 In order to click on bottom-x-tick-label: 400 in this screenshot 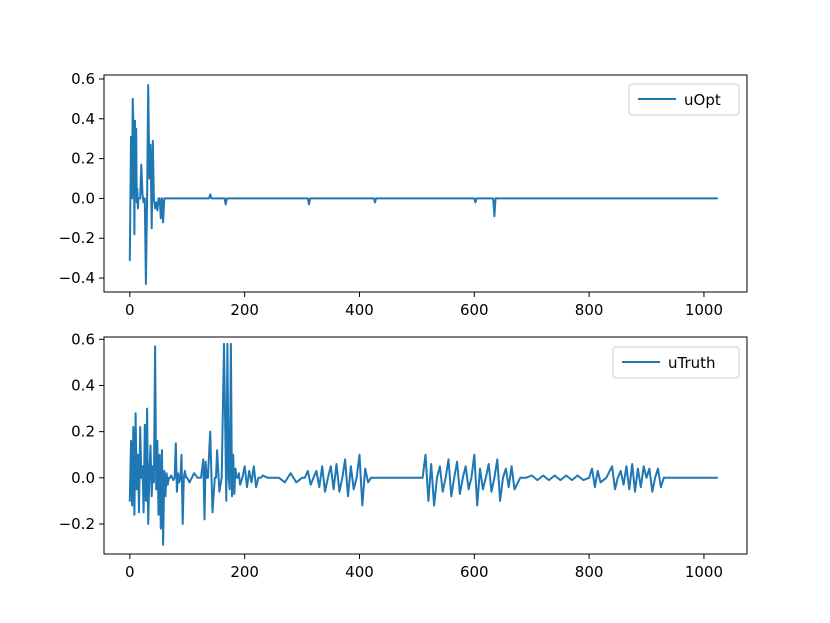, I will do `click(359, 572)`.